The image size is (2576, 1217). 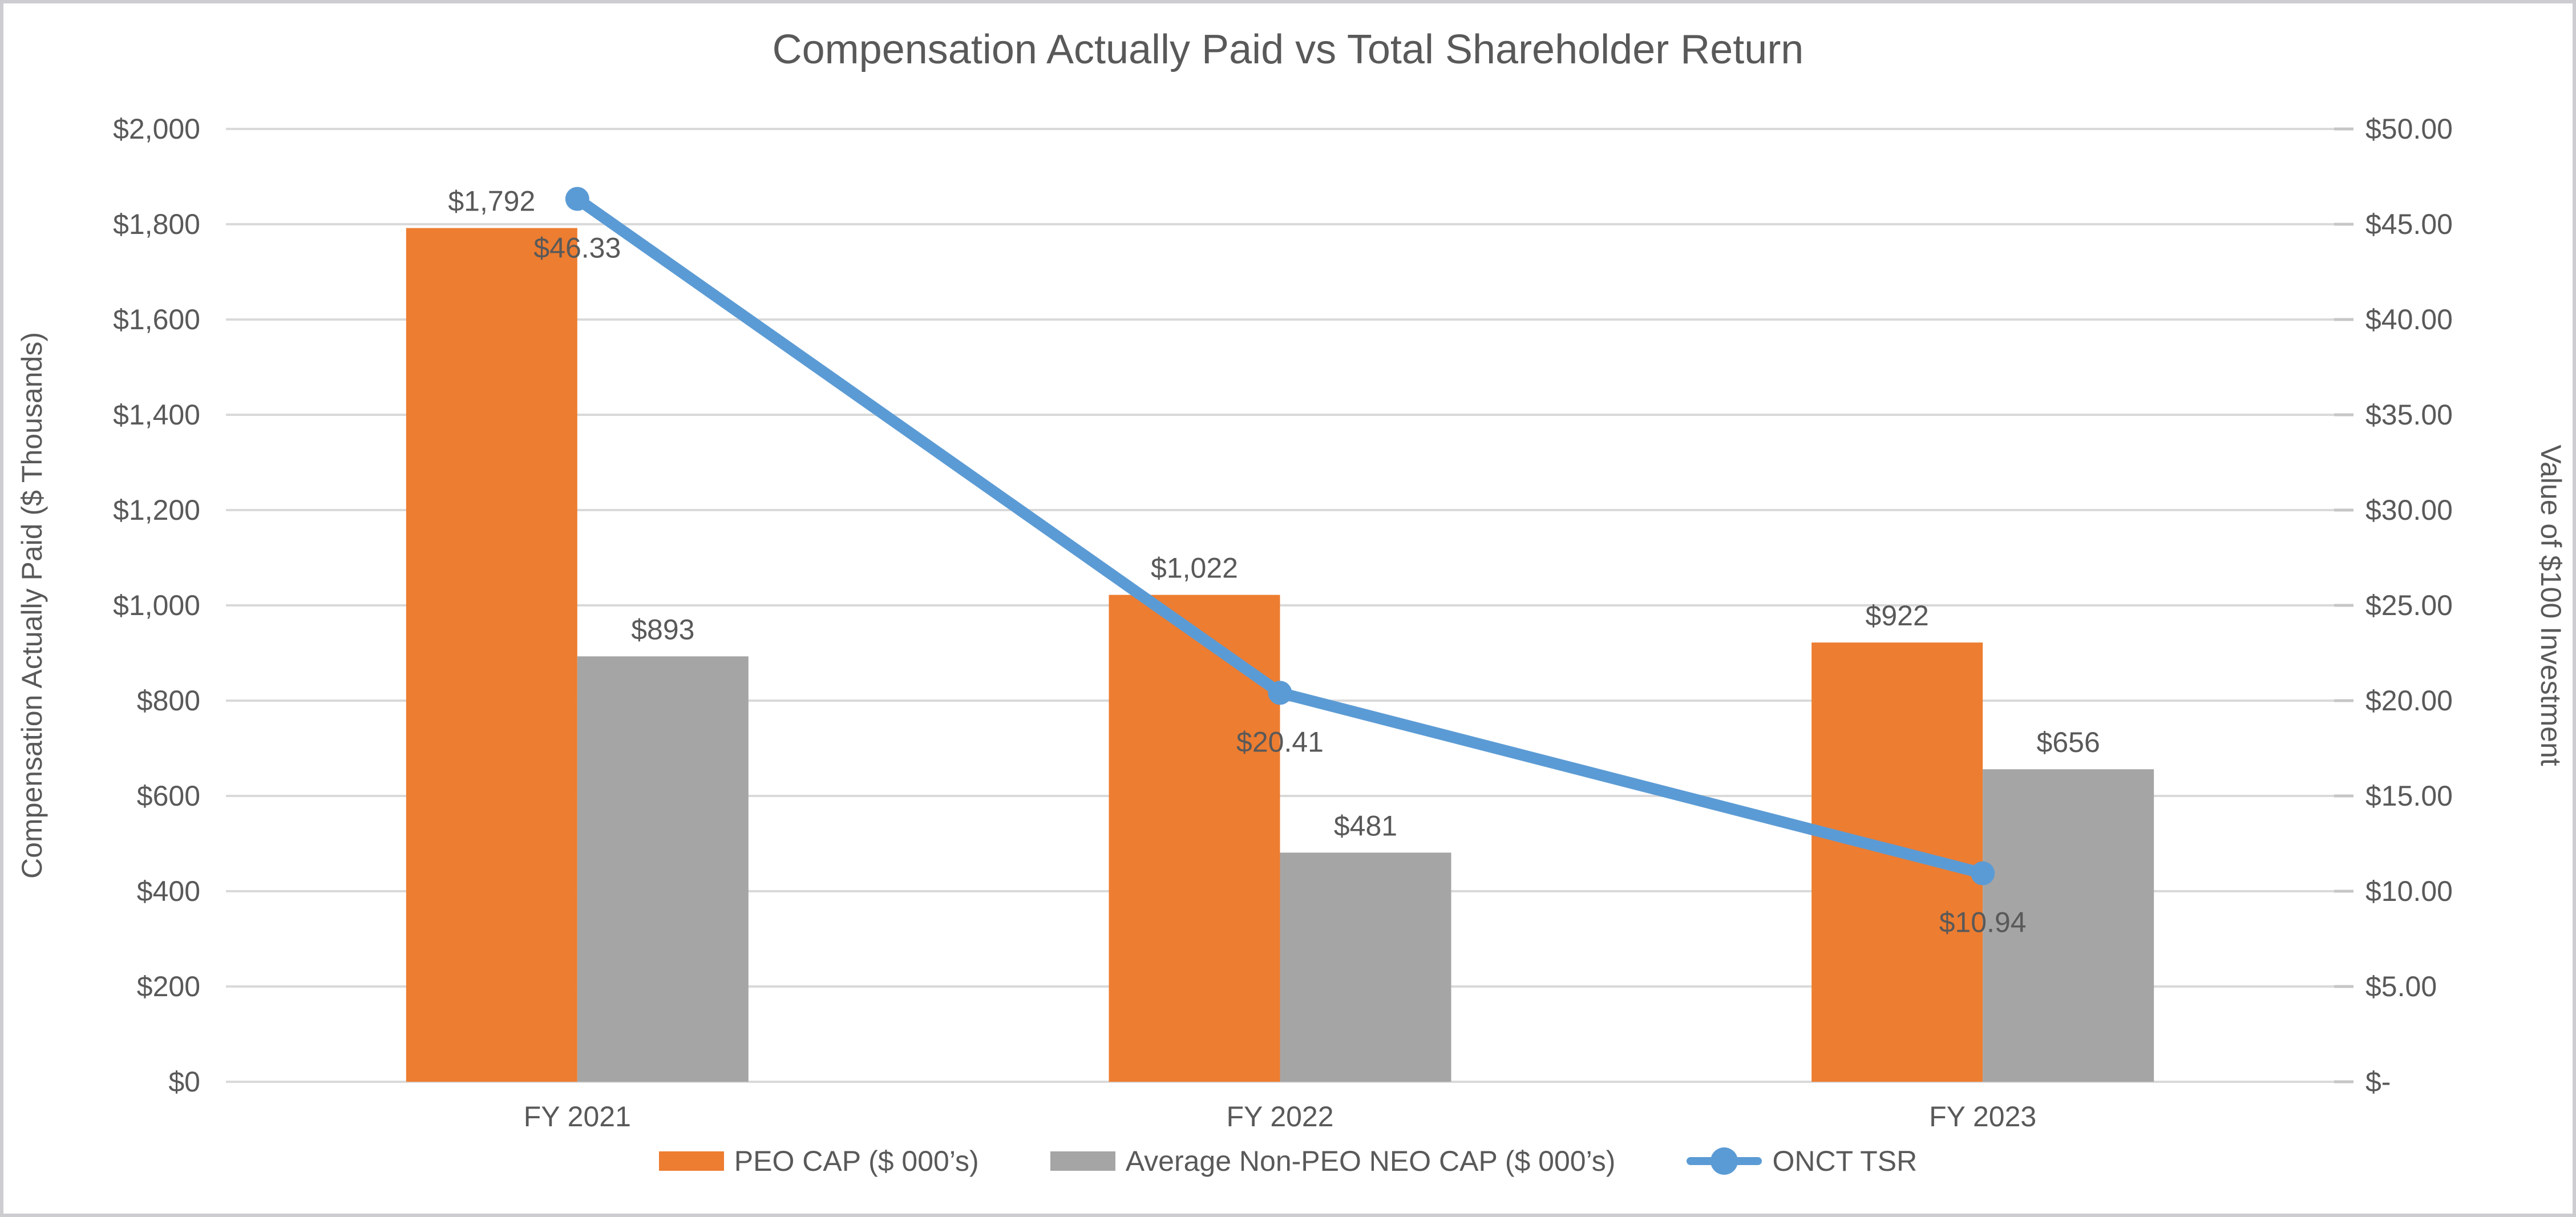 What do you see at coordinates (491, 201) in the screenshot?
I see `bar-data-label: $1,792` at bounding box center [491, 201].